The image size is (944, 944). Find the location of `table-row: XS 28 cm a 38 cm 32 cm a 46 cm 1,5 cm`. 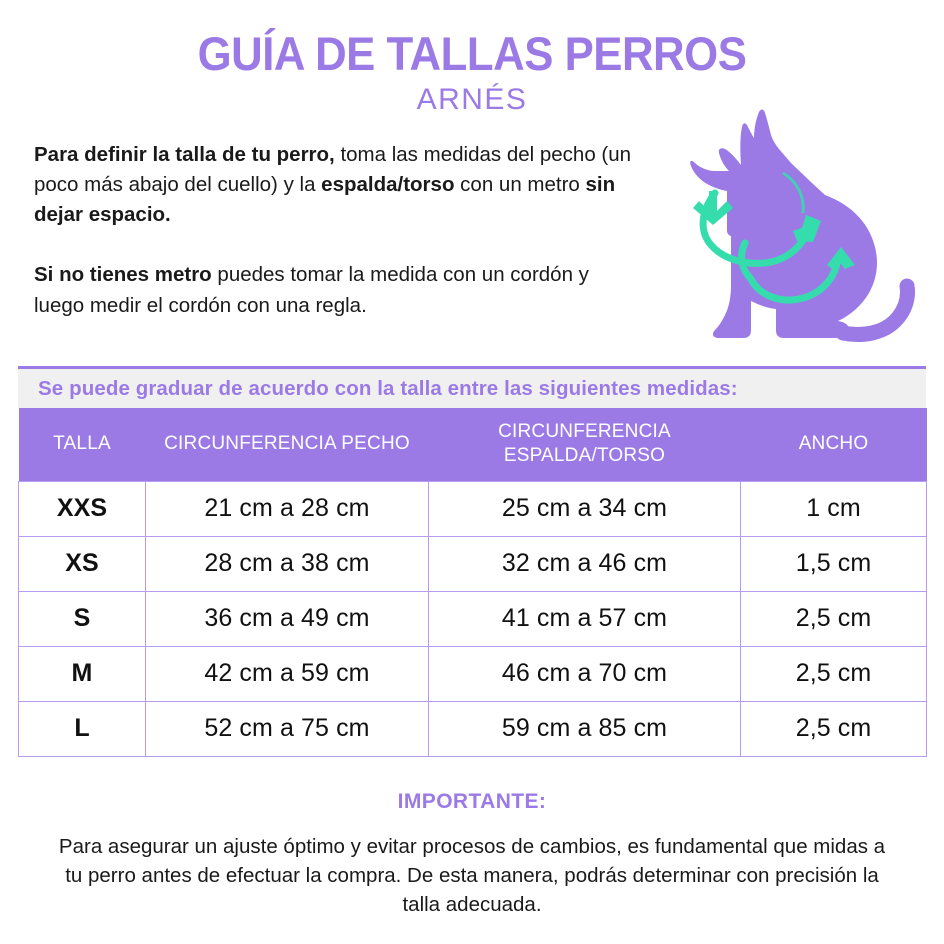

table-row: XS 28 cm a 38 cm 32 cm a 46 cm 1,5 cm is located at coordinates (472, 563).